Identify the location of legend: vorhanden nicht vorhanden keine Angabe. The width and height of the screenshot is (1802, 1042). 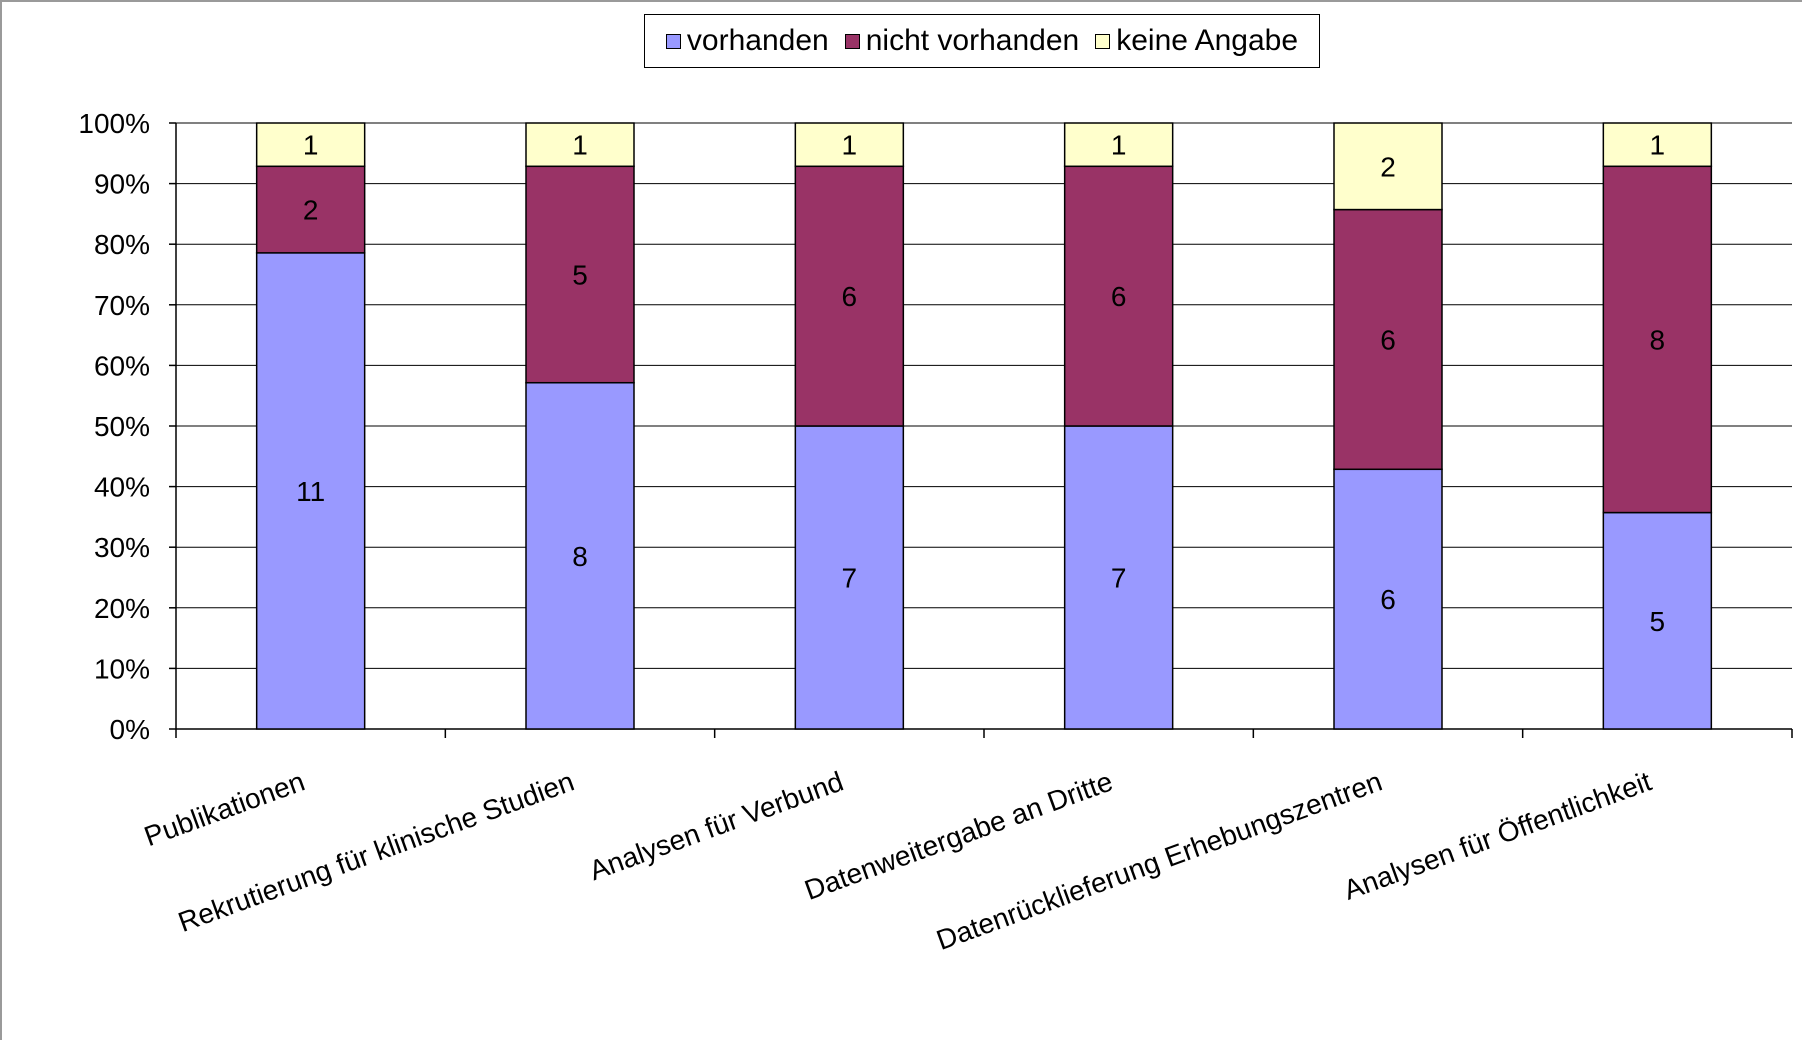
(982, 41).